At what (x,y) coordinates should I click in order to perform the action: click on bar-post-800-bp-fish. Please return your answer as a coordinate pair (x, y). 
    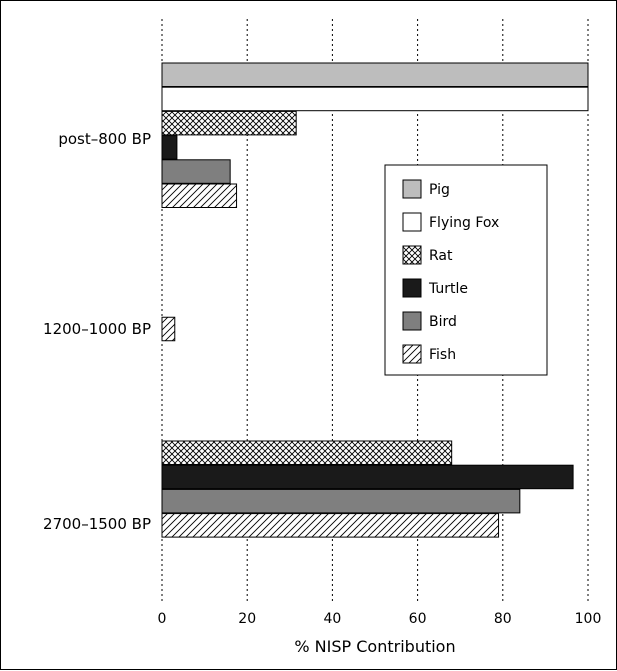
    Looking at the image, I should click on (199, 195).